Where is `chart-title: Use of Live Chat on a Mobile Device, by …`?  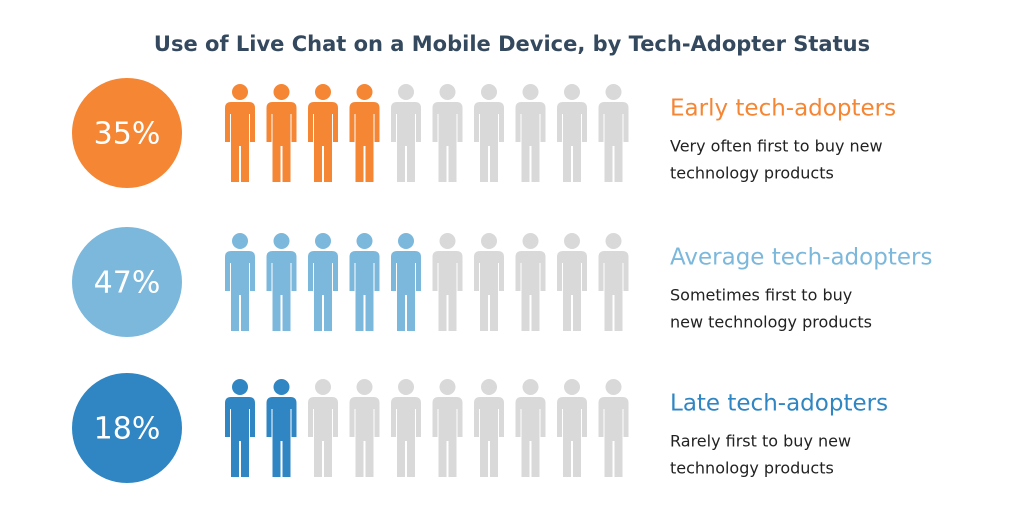 chart-title: Use of Live Chat on a Mobile Device, by … is located at coordinates (512, 44).